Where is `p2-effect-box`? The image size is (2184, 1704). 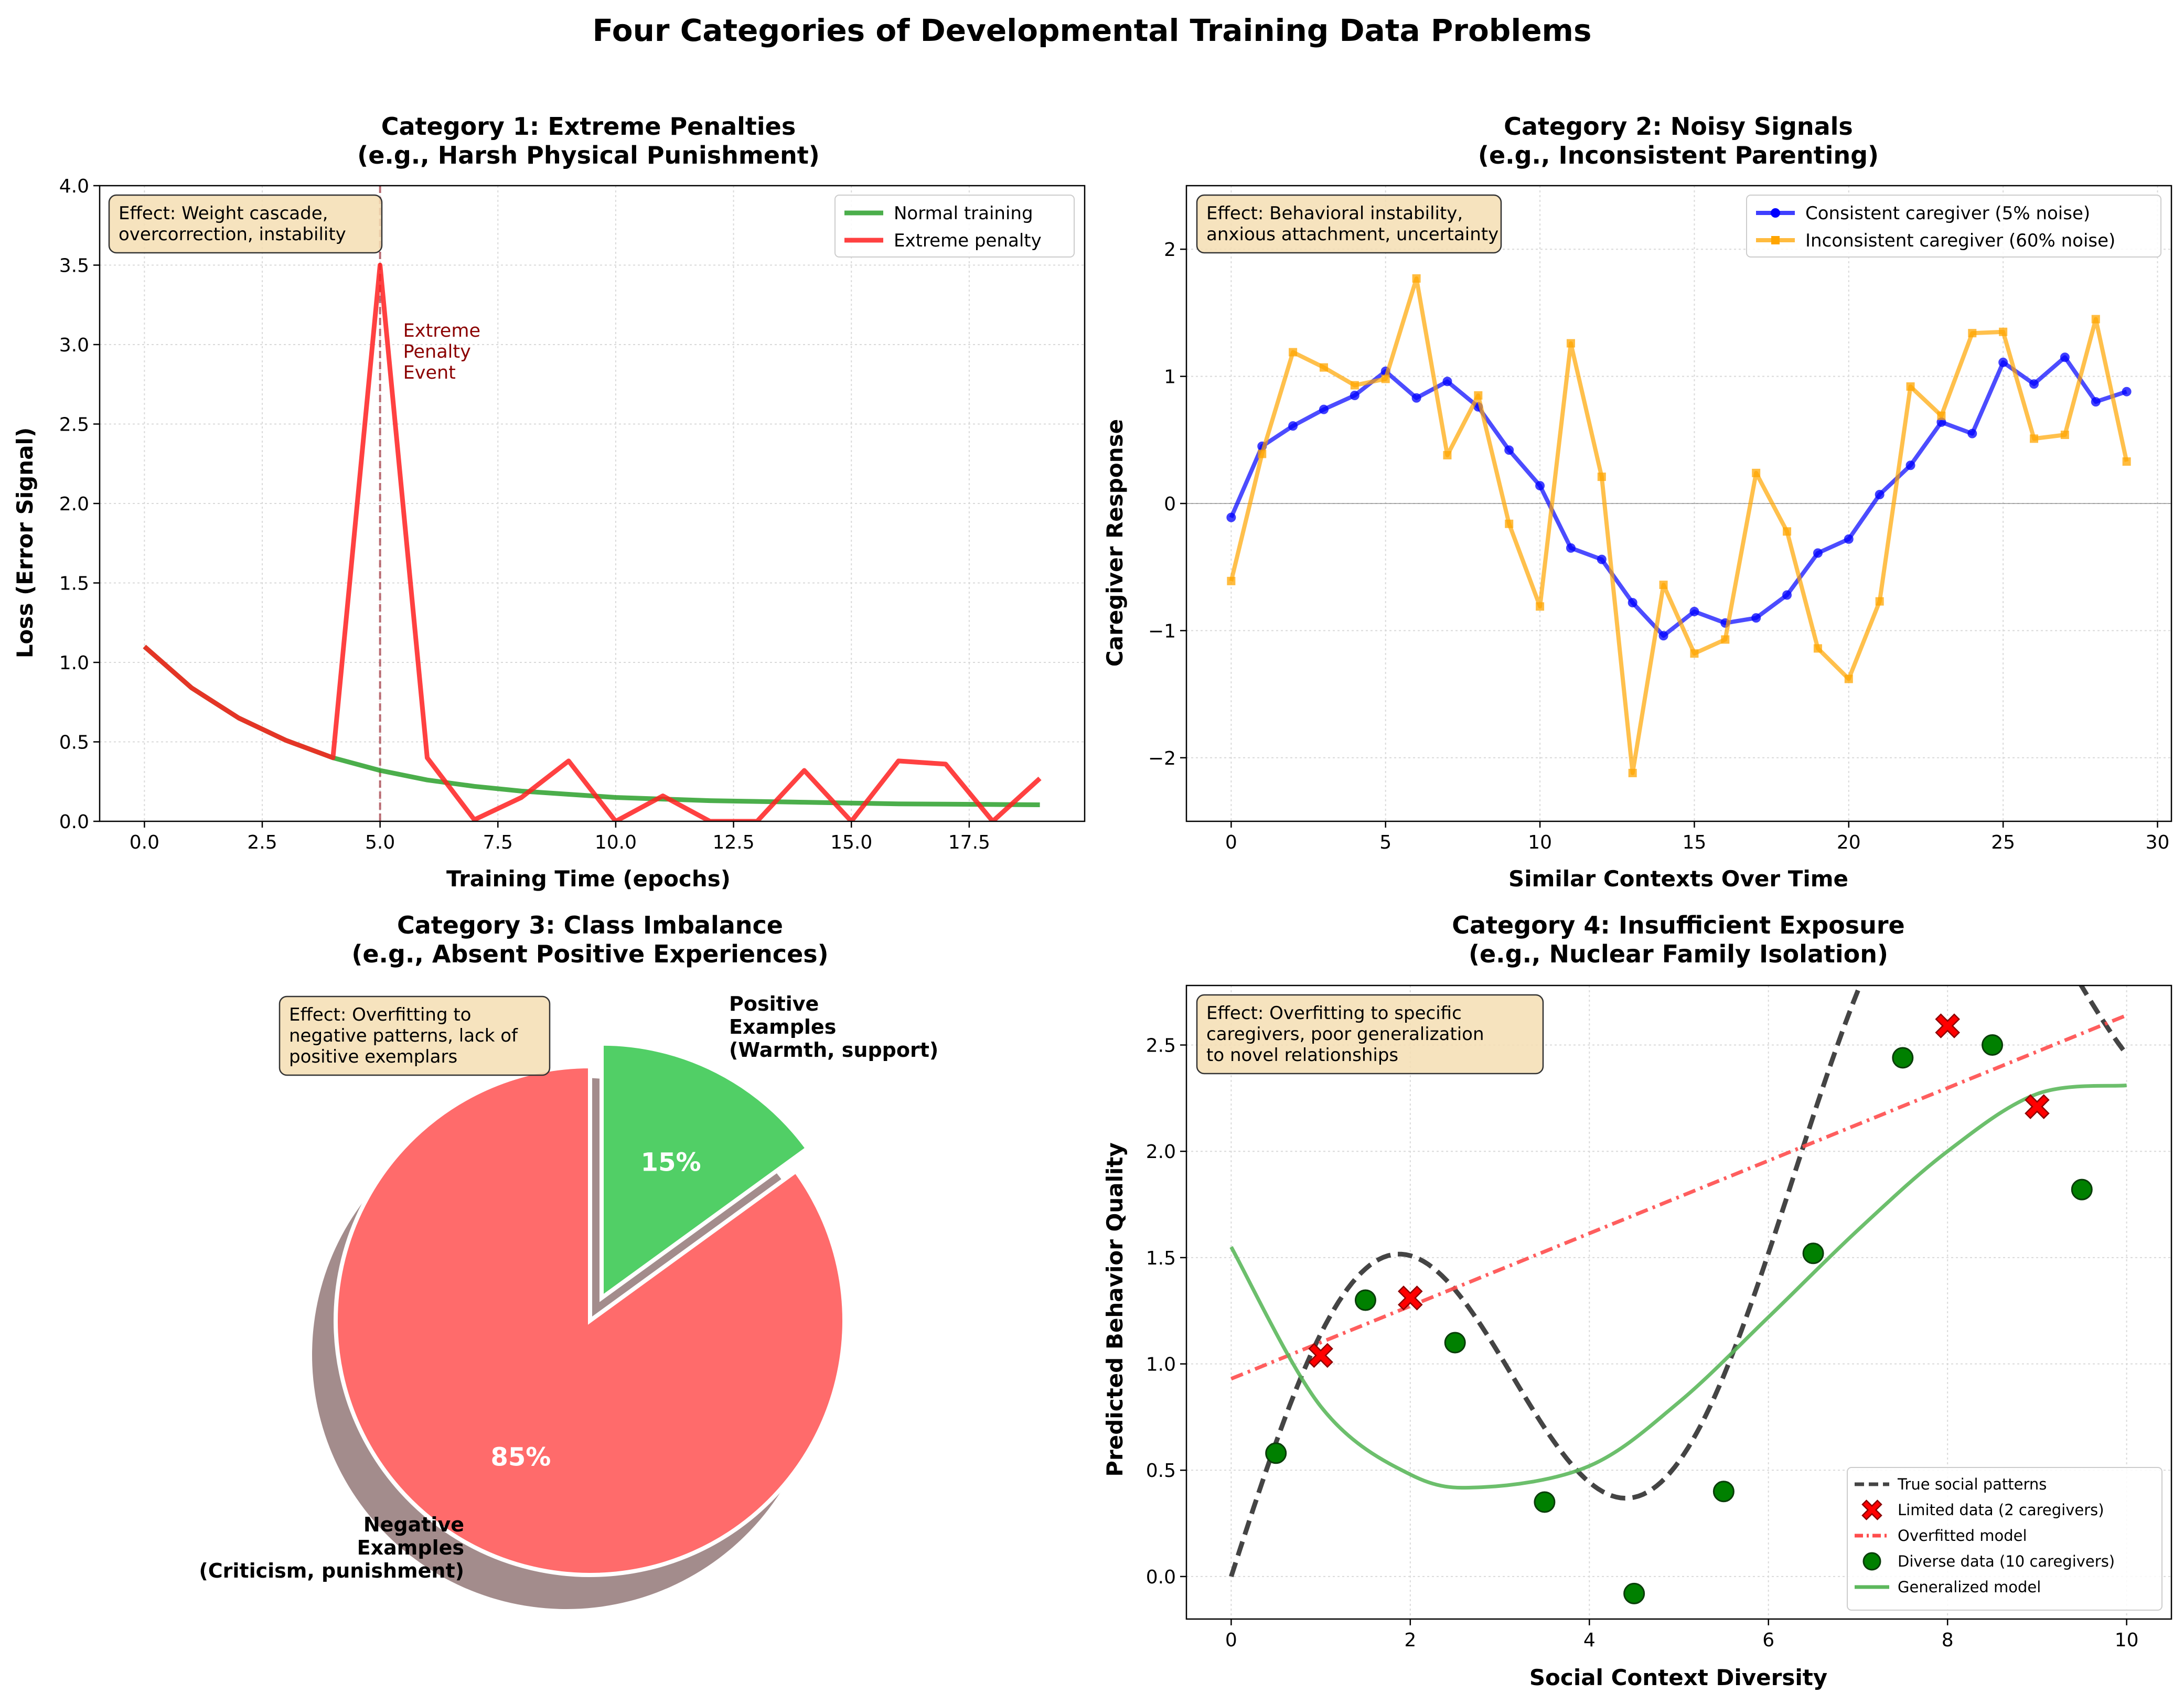
p2-effect-box is located at coordinates (1349, 224).